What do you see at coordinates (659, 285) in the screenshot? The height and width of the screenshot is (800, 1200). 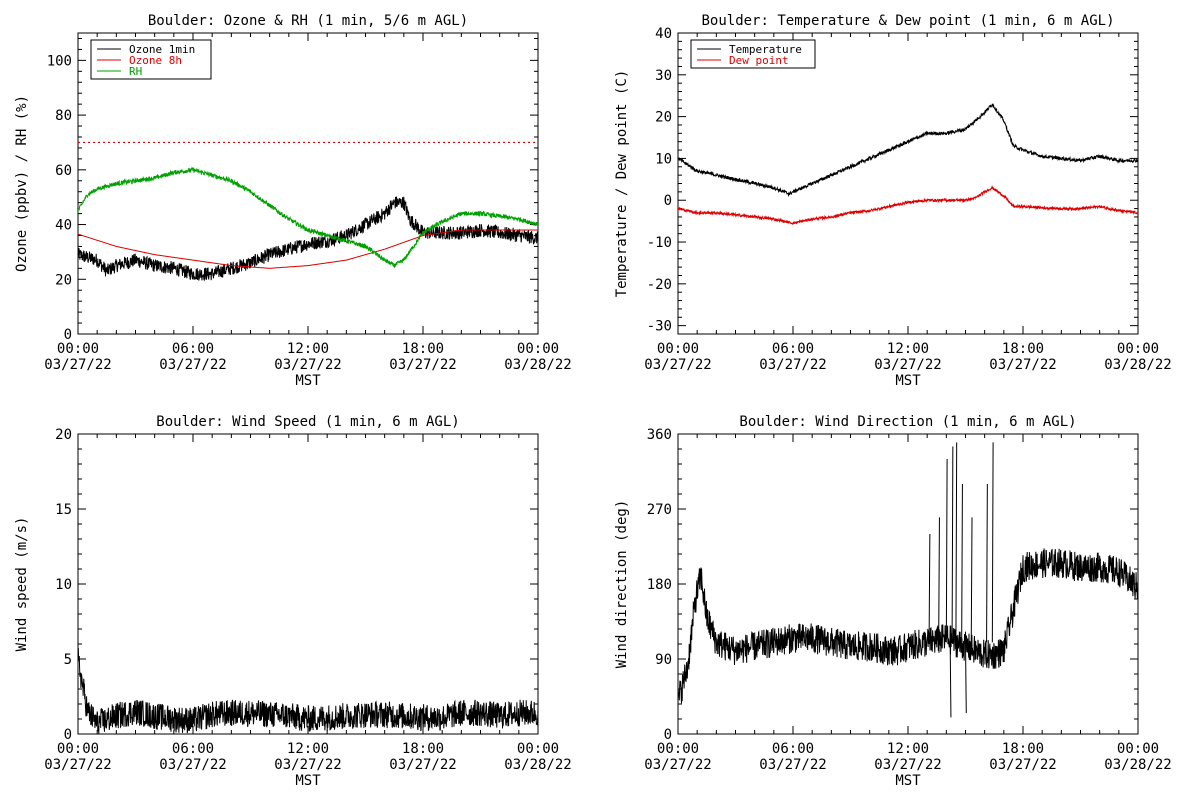 I see `y-tick-label: -20` at bounding box center [659, 285].